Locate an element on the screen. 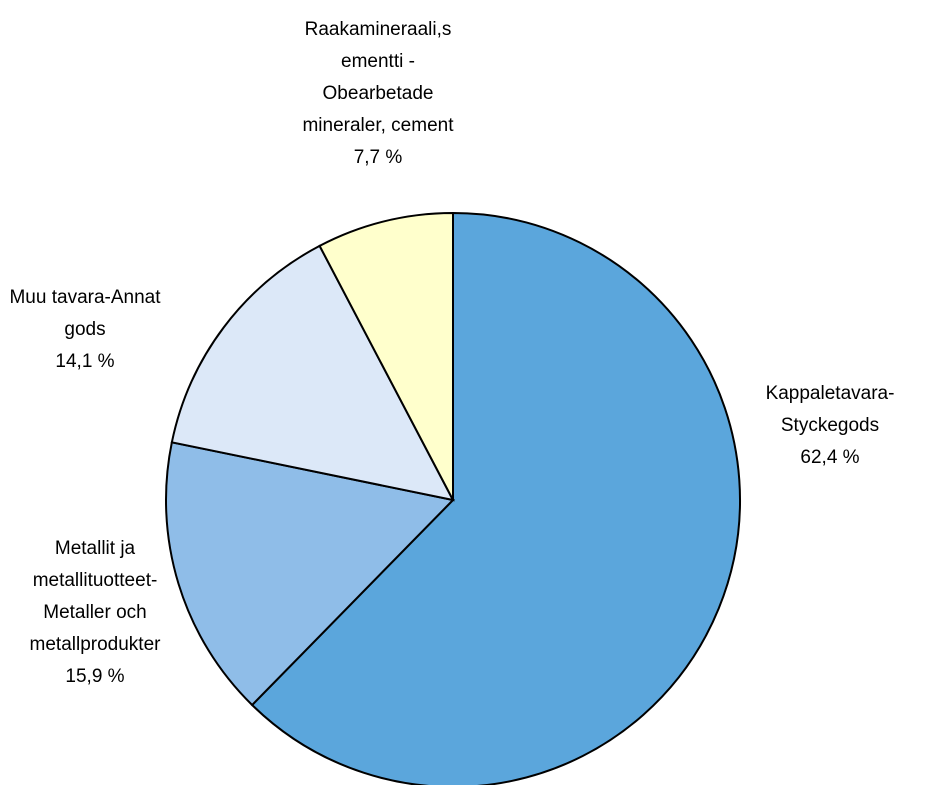 The image size is (927, 785). slice-label: Muu tavara-Annat gods 14,1 % is located at coordinates (107, 330).